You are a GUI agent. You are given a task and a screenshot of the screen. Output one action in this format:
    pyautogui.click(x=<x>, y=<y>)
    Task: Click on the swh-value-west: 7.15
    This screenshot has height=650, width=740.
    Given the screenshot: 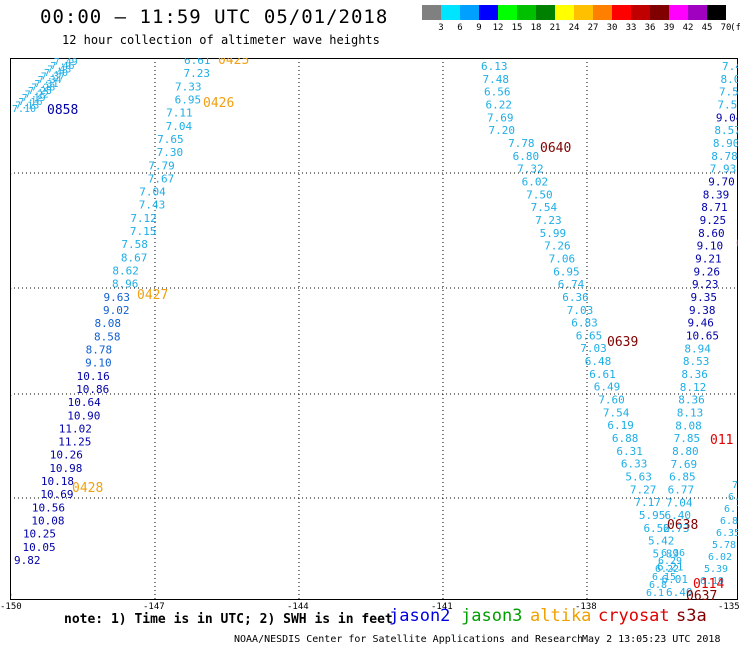 What is the action you would take?
    pyautogui.click(x=143, y=231)
    